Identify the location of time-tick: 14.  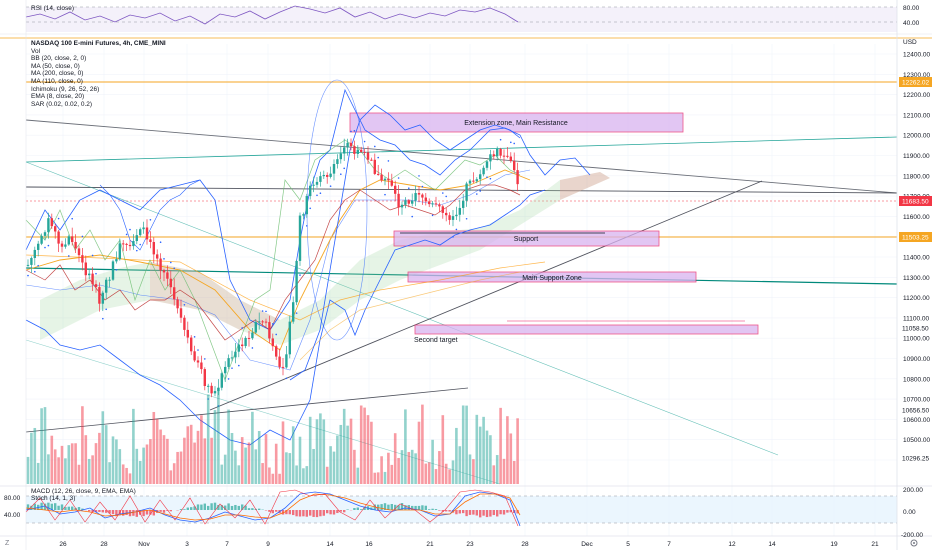
(772, 544).